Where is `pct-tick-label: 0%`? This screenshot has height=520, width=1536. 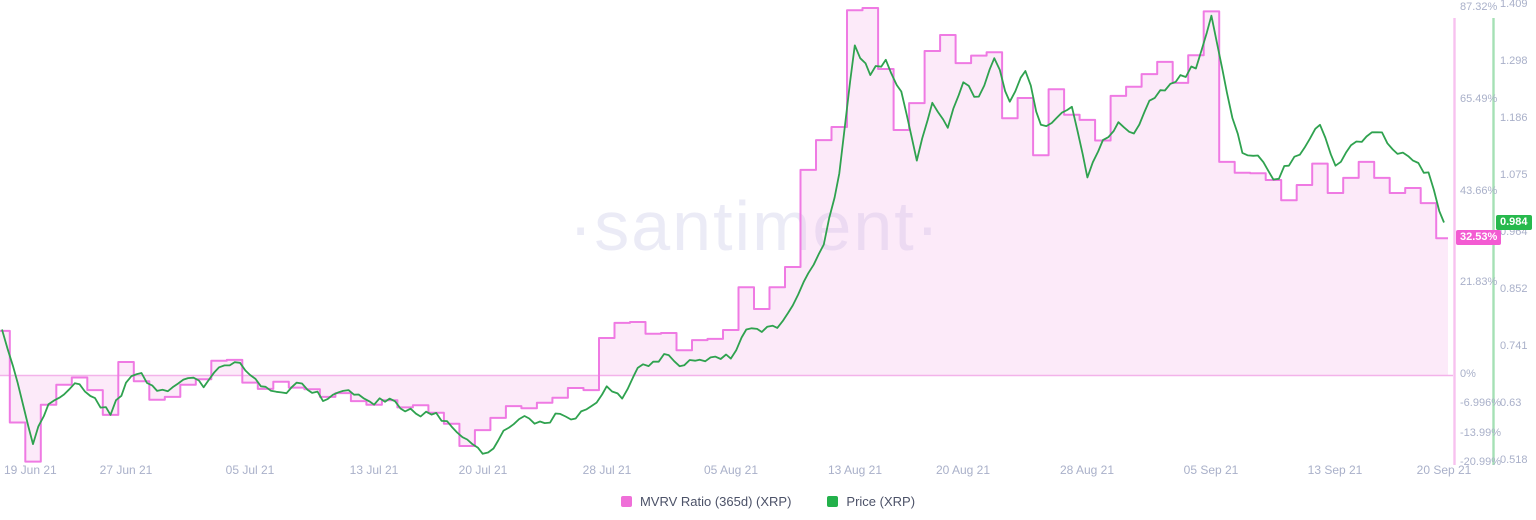 pct-tick-label: 0% is located at coordinates (1468, 374).